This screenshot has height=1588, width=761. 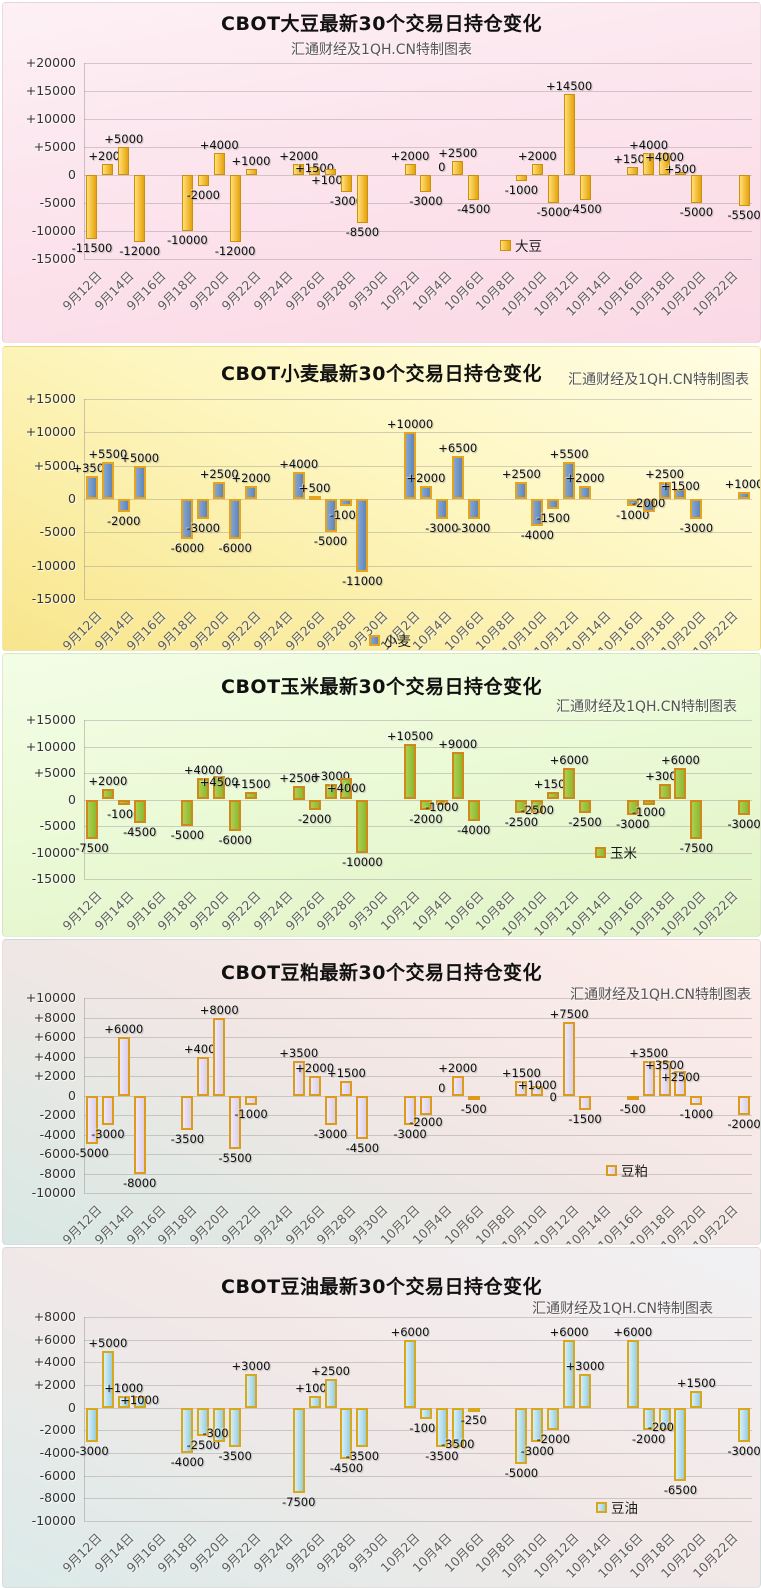 I want to click on bar-value-label: -6000, so click(x=235, y=548).